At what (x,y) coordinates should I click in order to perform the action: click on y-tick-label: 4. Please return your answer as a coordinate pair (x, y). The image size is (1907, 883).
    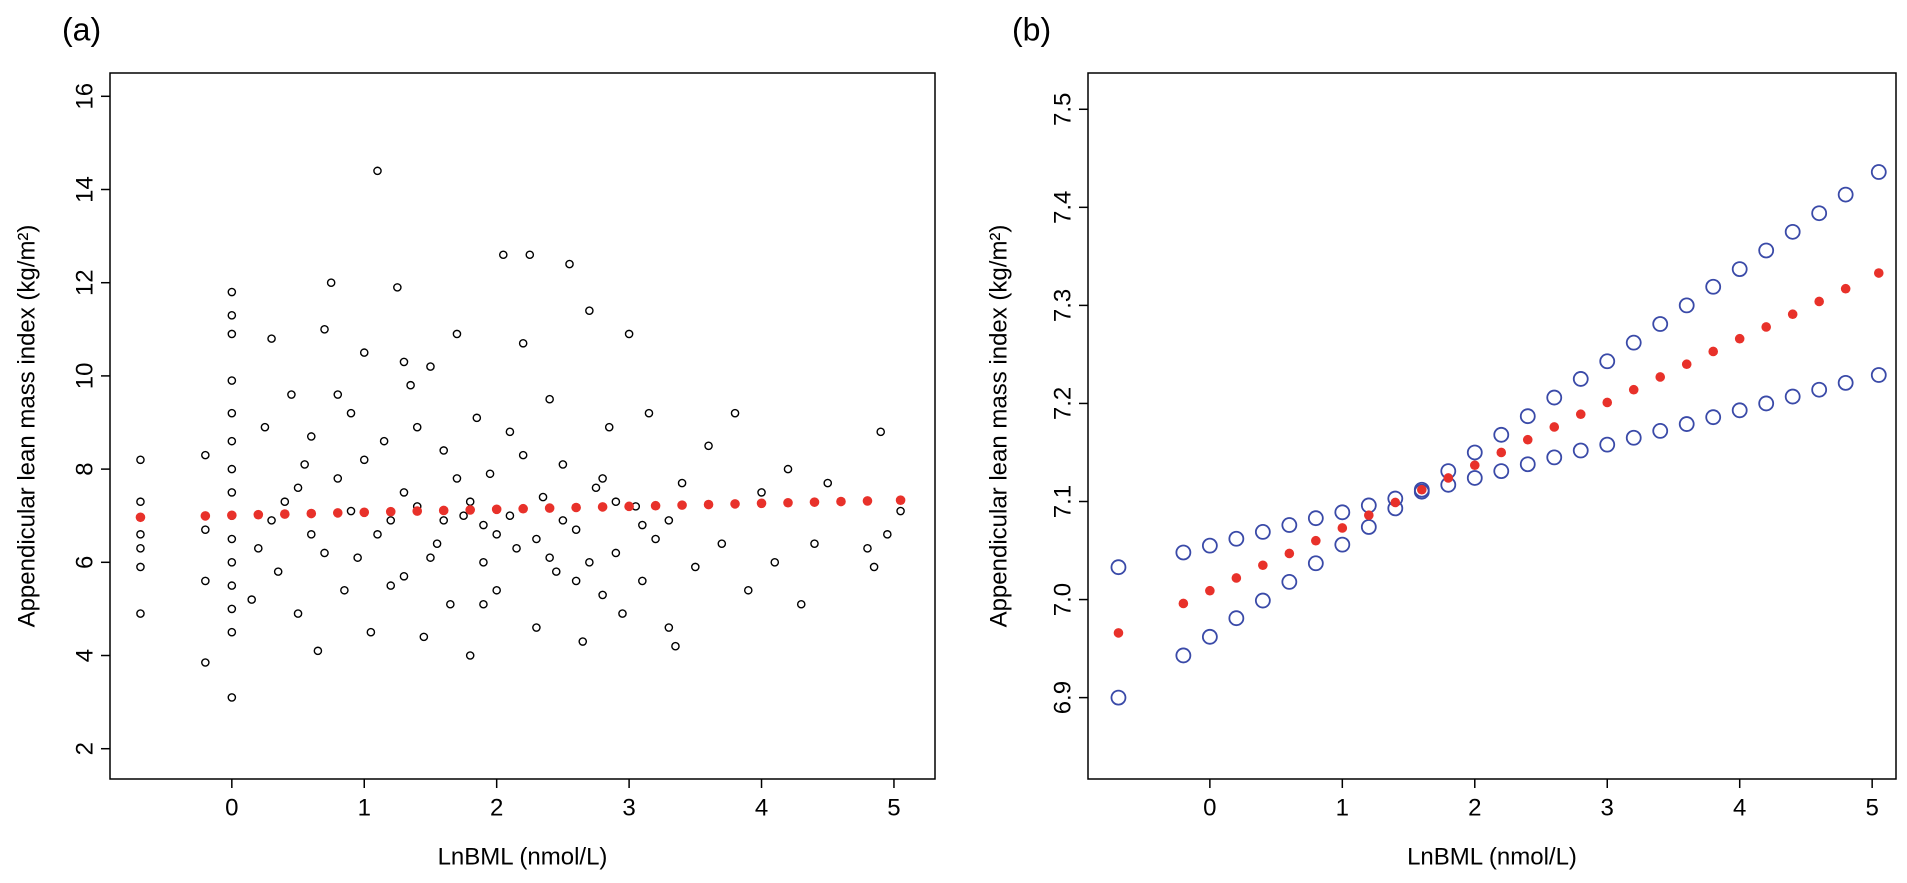
    Looking at the image, I should click on (84, 655).